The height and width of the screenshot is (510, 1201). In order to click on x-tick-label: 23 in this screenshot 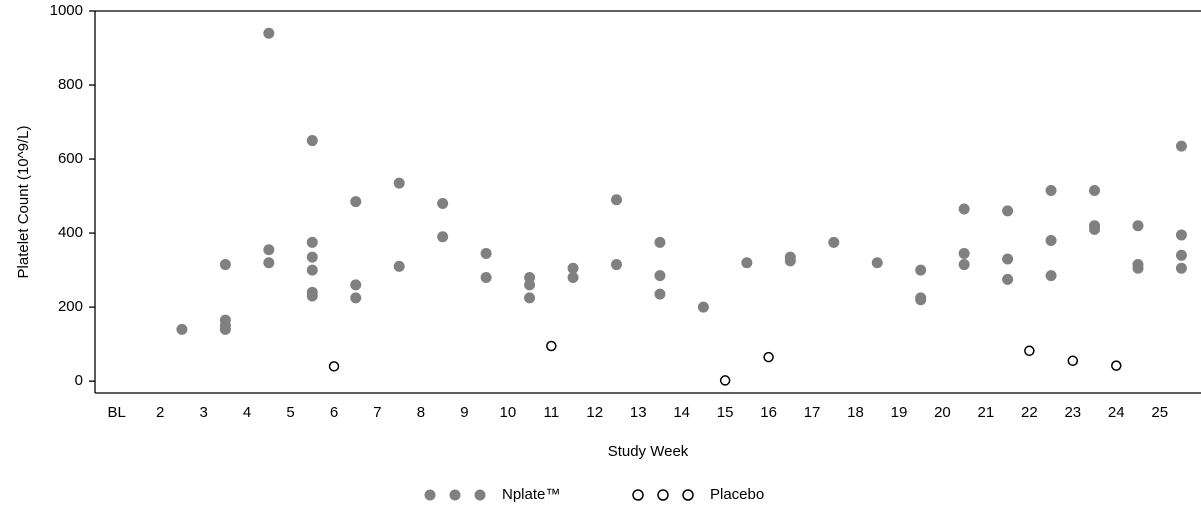, I will do `click(1072, 412)`.